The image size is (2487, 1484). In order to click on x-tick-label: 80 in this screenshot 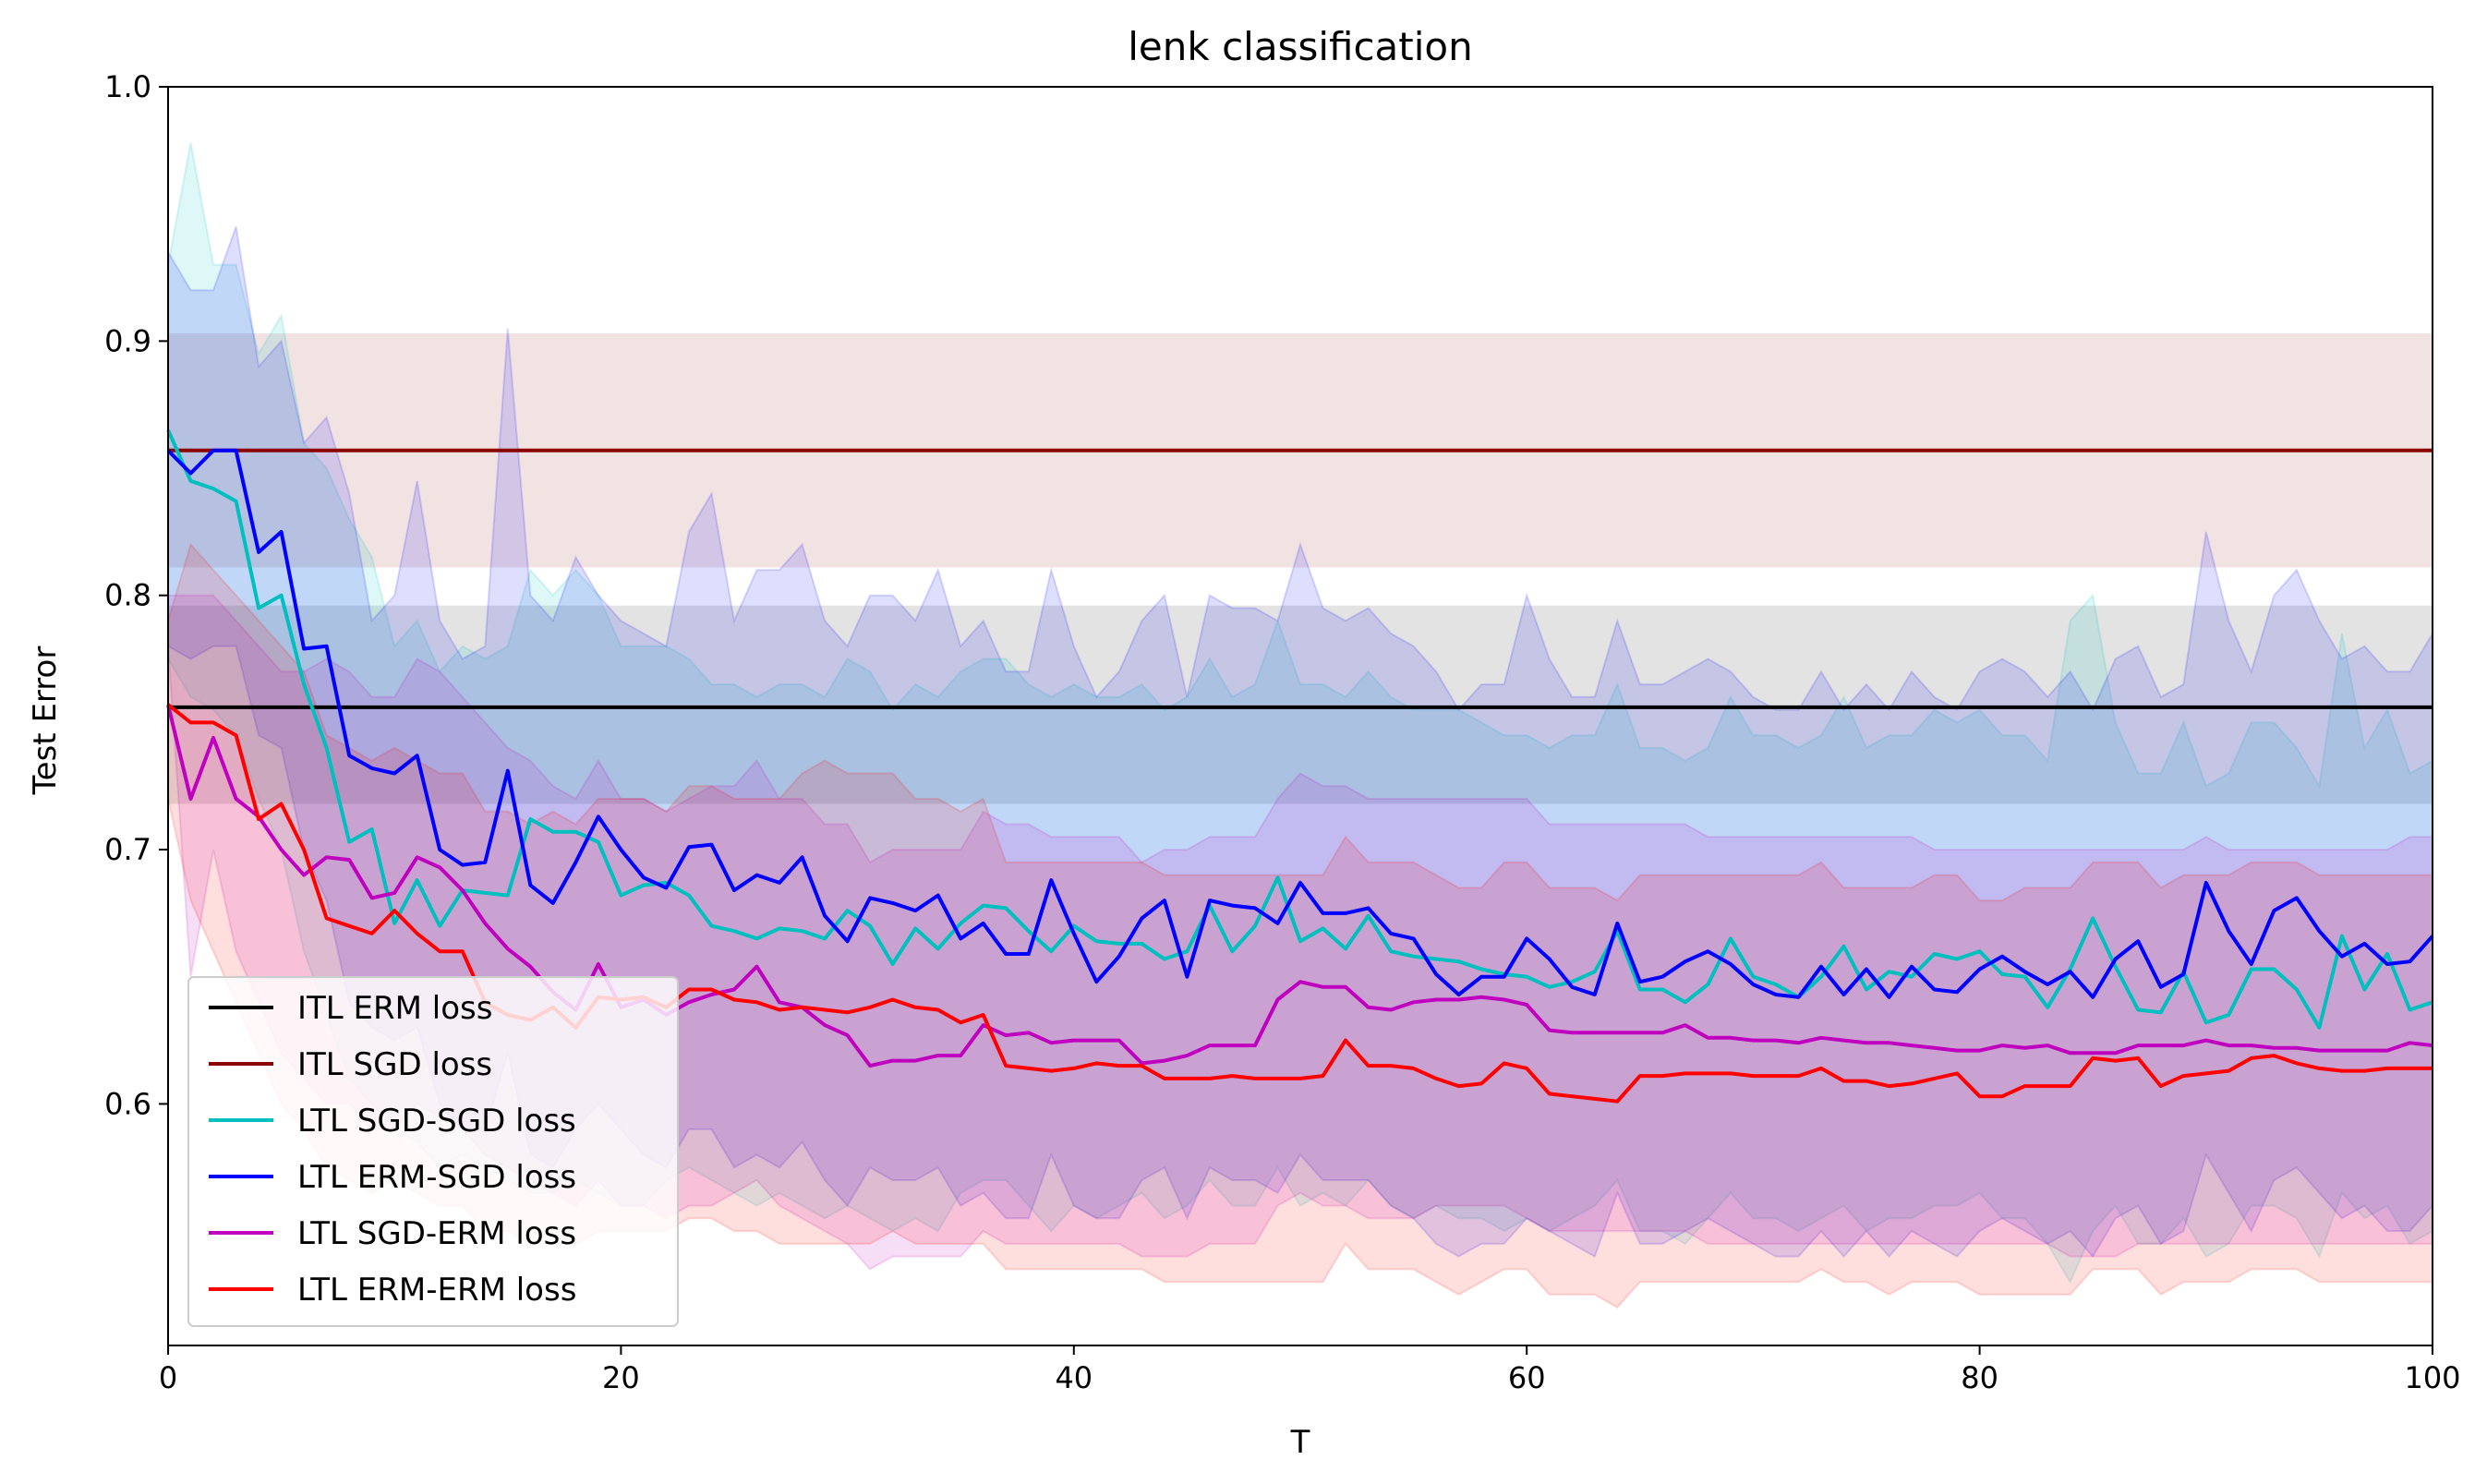, I will do `click(1980, 1377)`.